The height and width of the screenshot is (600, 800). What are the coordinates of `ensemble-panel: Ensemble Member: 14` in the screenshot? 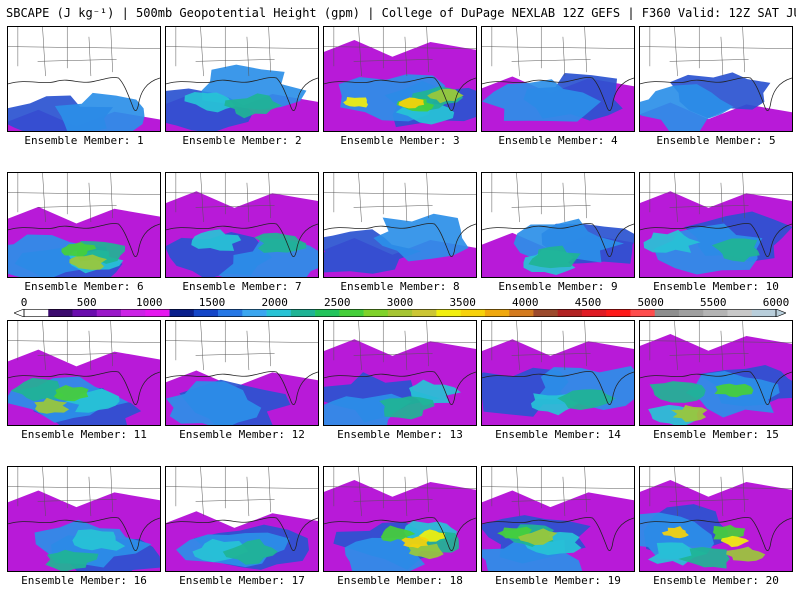 It's located at (558, 382).